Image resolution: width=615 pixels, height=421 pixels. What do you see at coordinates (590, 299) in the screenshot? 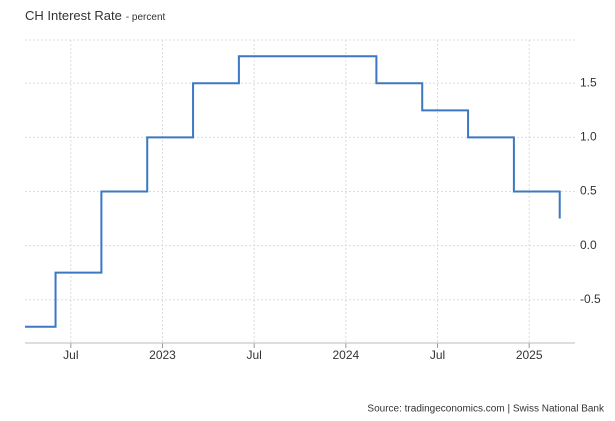
I see `y-tick-label: -0.5` at bounding box center [590, 299].